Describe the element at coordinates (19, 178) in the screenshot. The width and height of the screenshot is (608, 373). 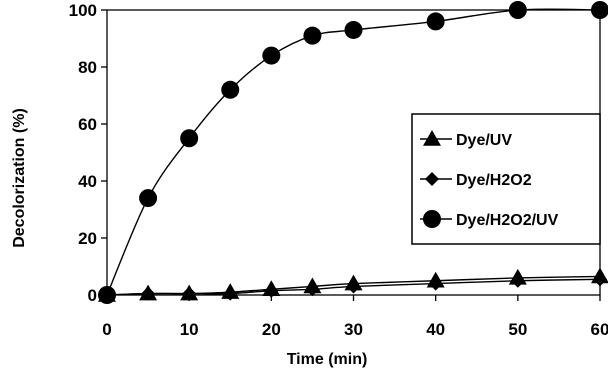
I see `y-axis-label: Decolorization (%)` at that location.